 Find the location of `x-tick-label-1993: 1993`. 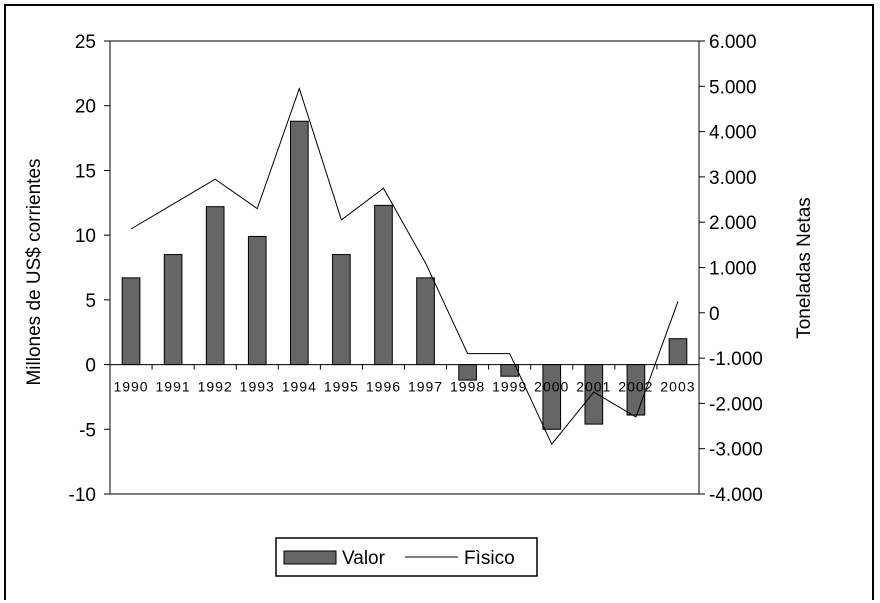

x-tick-label-1993: 1993 is located at coordinates (257, 387).